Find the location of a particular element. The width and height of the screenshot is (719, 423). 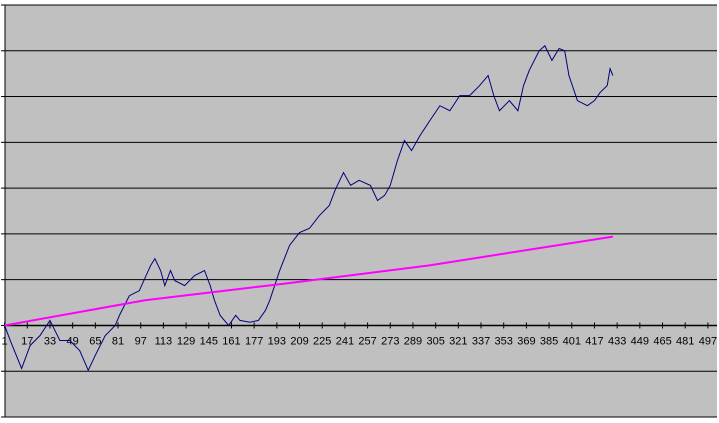

x-tick-label: 1 is located at coordinates (5, 341).